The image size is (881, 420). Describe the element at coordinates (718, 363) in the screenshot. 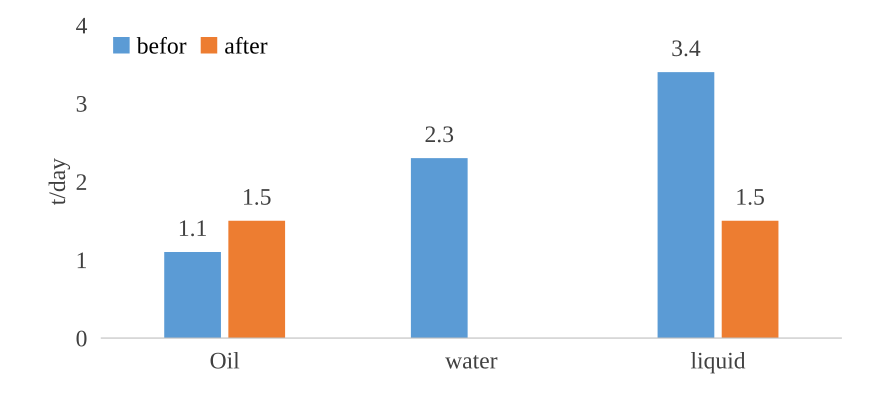

I see `x-tick-label: liquid` at that location.